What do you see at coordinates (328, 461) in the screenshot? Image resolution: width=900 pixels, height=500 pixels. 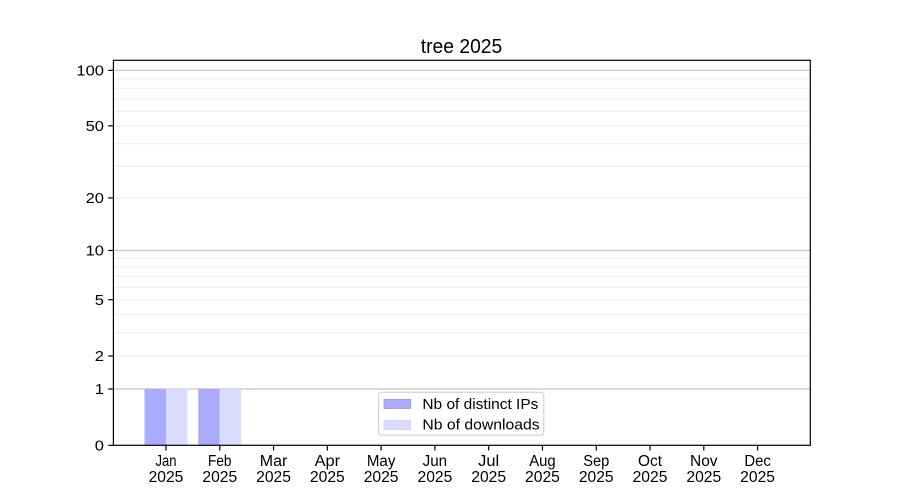 I see `svg-text: Apr` at bounding box center [328, 461].